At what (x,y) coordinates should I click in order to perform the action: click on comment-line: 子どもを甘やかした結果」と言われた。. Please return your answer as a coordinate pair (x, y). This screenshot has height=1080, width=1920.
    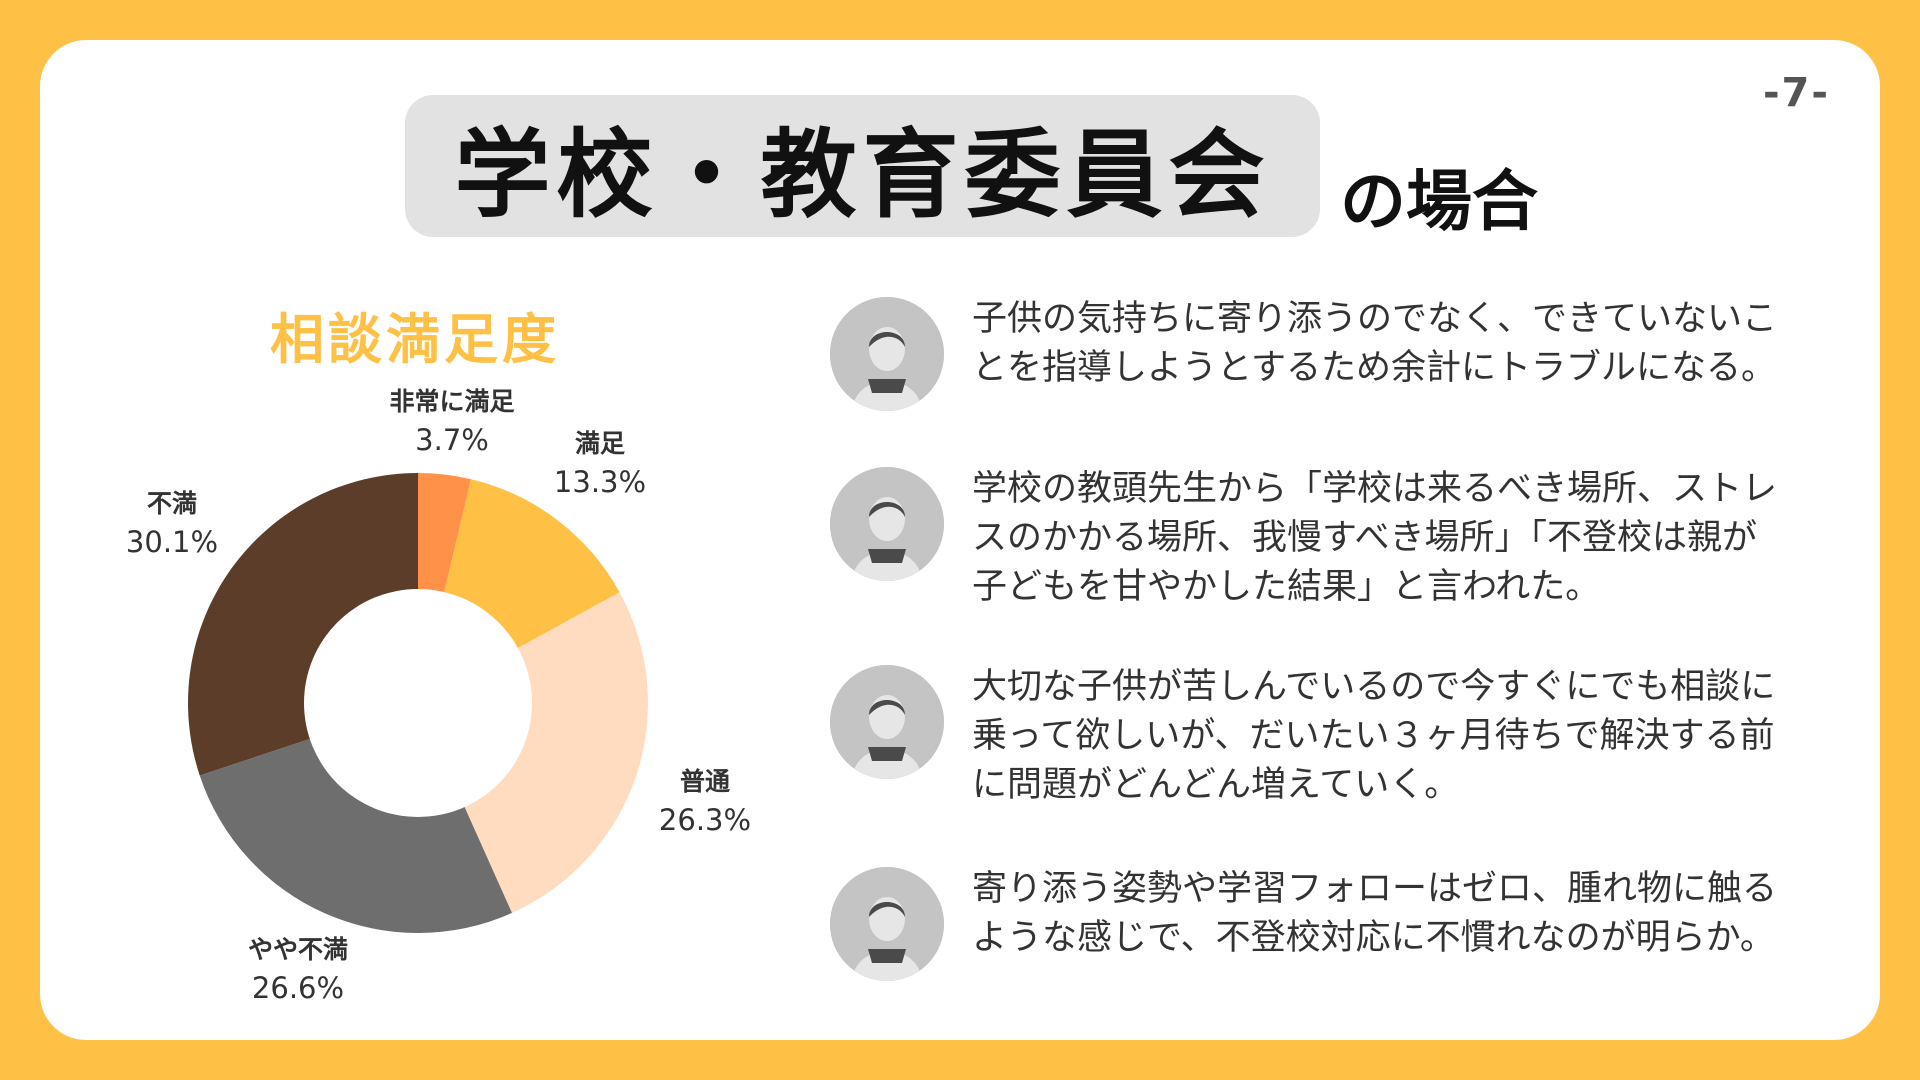
    Looking at the image, I should click on (1286, 587).